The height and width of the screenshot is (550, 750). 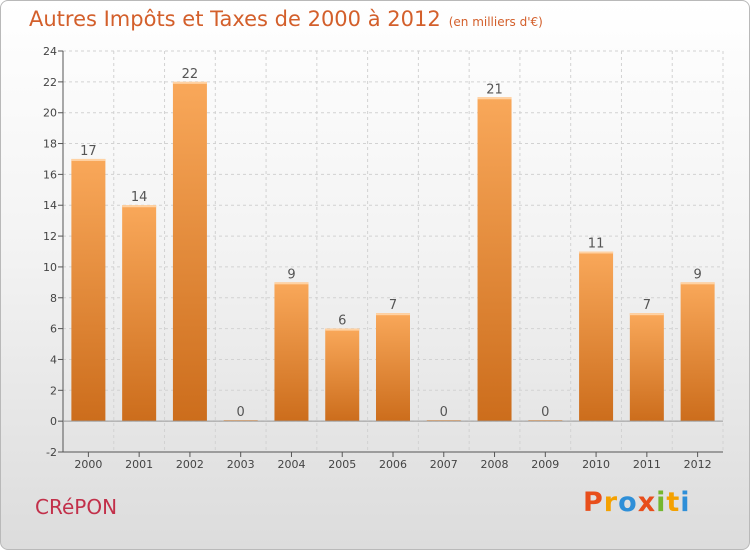 I want to click on y-tick-label: 2, so click(x=53, y=390).